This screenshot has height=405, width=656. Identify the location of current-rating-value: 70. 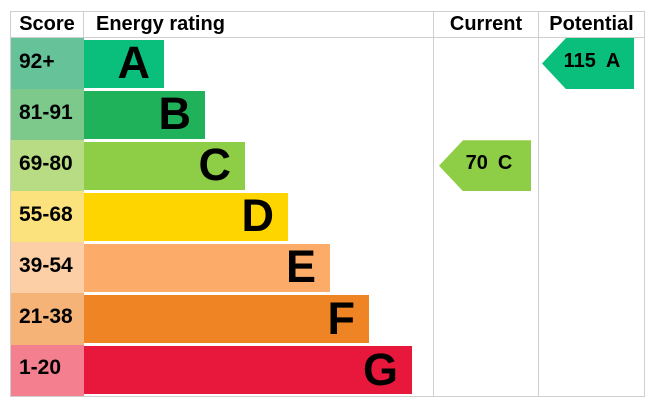
(476, 163).